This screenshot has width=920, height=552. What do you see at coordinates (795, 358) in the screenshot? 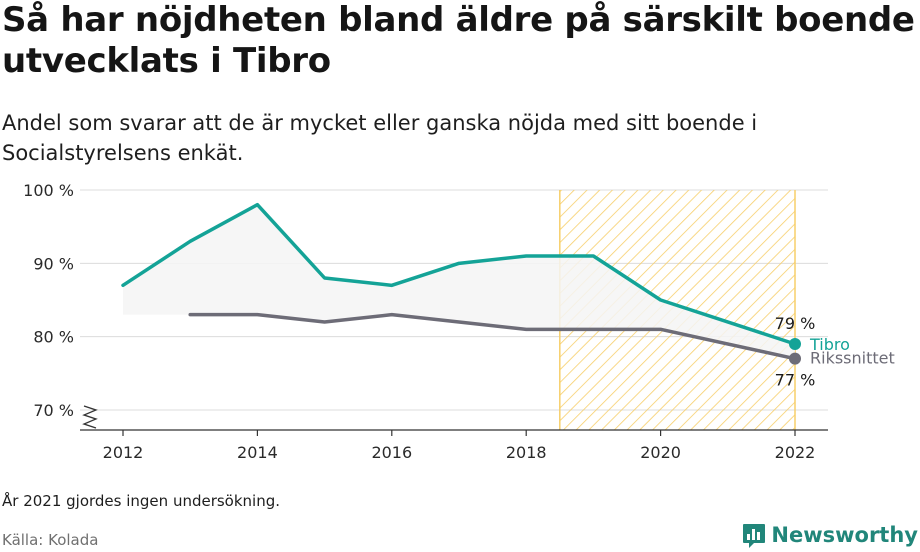
I see `end-point-rikssnittet` at bounding box center [795, 358].